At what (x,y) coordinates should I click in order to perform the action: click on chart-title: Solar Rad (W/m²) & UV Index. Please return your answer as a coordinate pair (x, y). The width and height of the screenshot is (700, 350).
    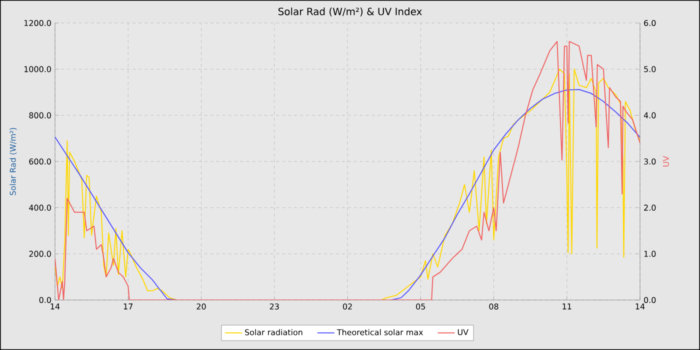
    Looking at the image, I should click on (350, 12).